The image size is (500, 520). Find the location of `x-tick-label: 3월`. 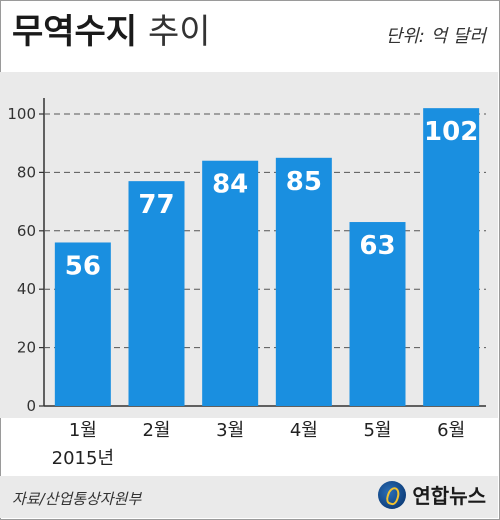

x-tick-label: 3월 is located at coordinates (230, 430).